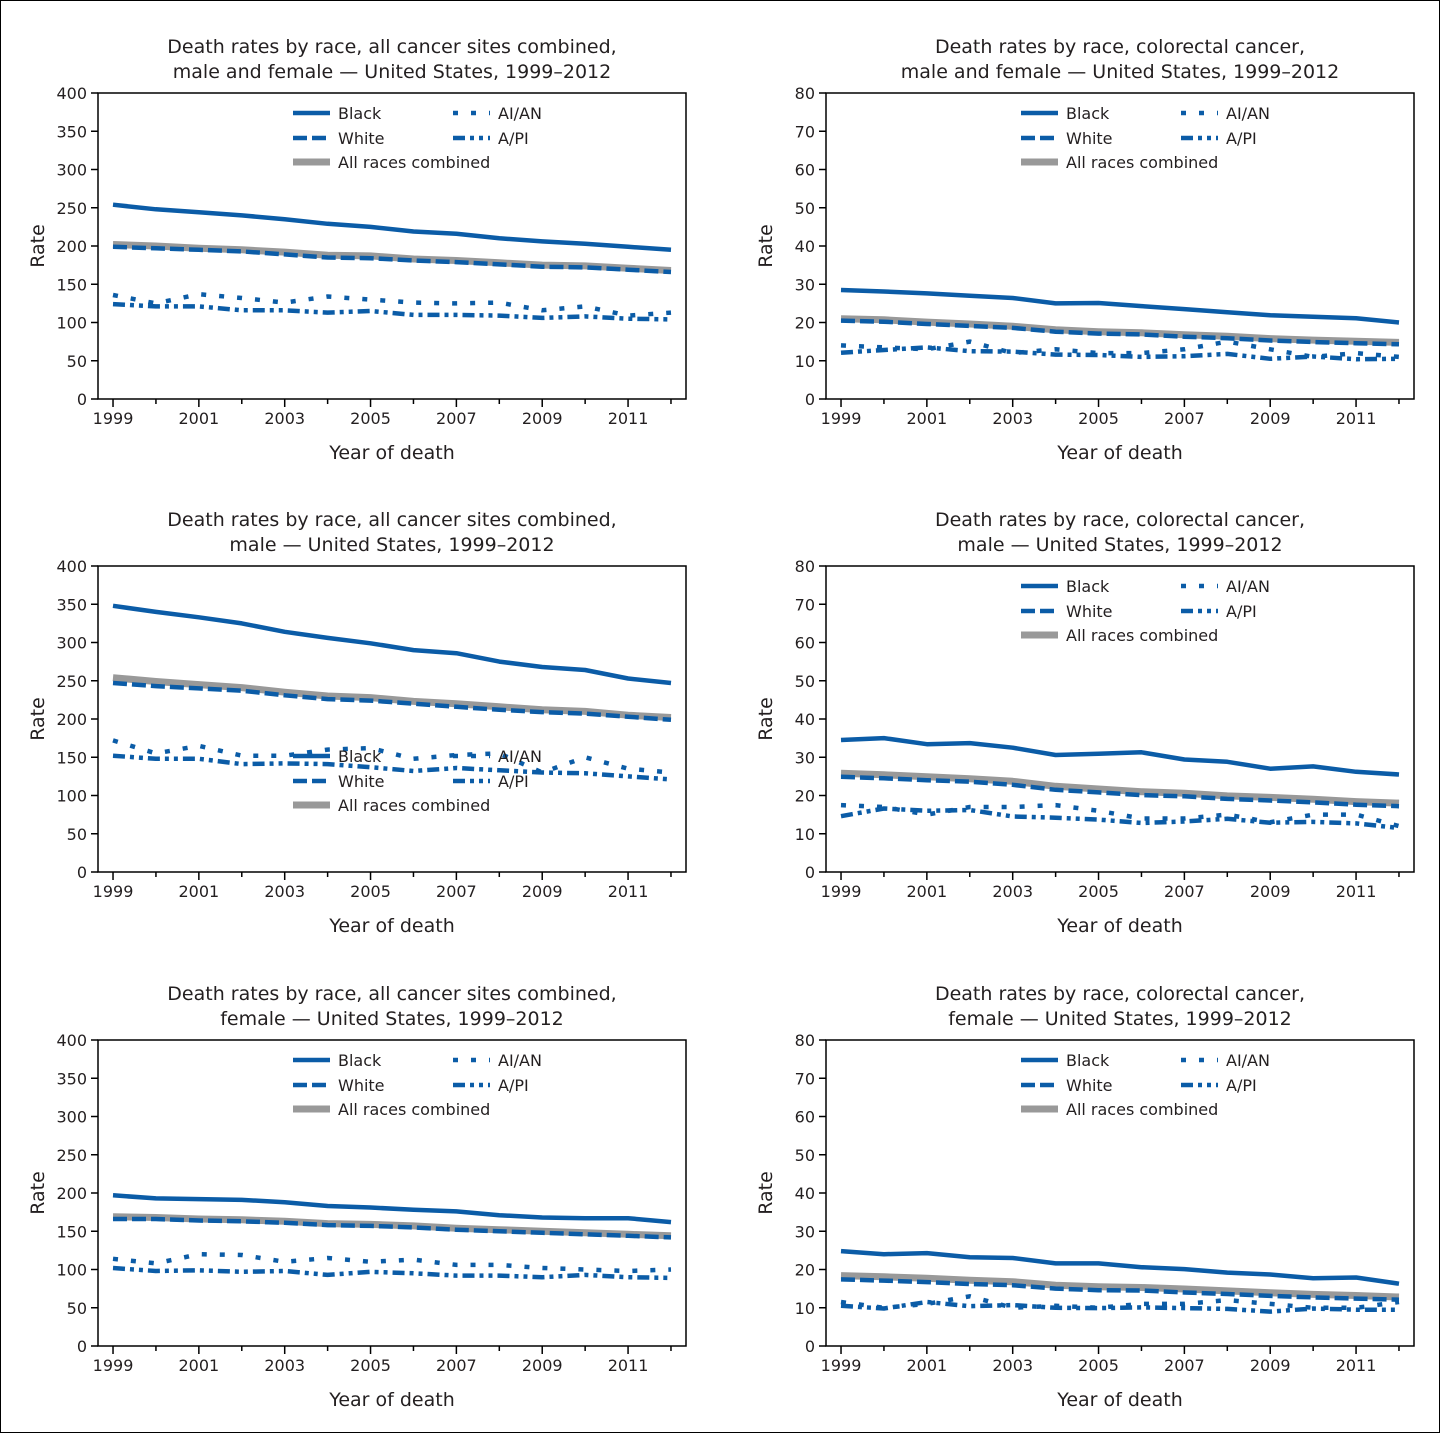  What do you see at coordinates (805, 566) in the screenshot?
I see `y-tick-label: 80` at bounding box center [805, 566].